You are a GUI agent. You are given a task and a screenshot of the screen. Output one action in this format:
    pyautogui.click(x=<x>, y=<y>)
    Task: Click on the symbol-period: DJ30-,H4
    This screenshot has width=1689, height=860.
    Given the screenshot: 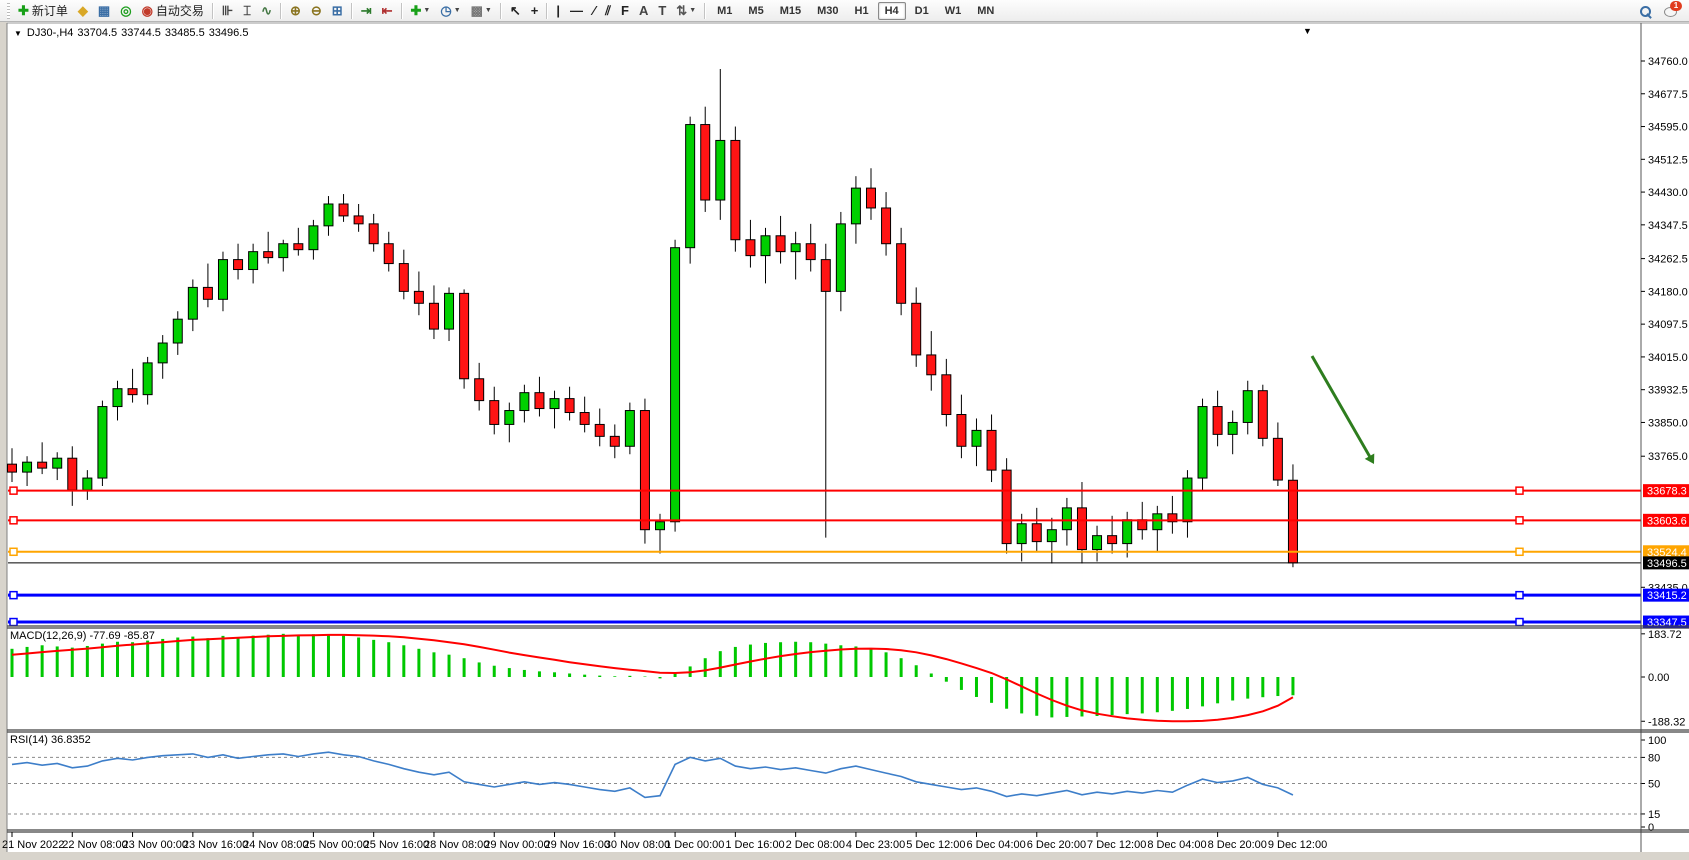 What is the action you would take?
    pyautogui.click(x=50, y=33)
    